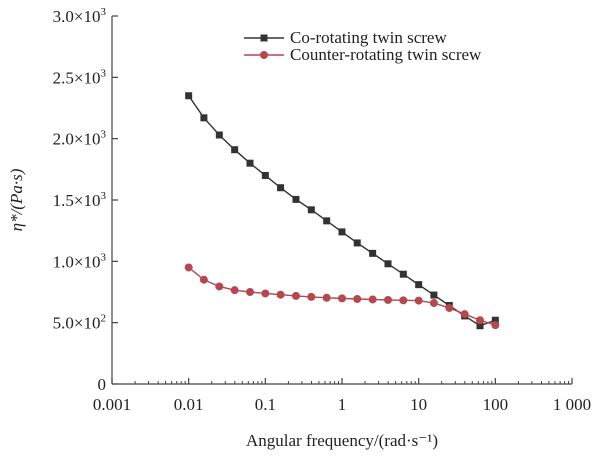  I want to click on legend-item: Co-rotating twin screw, so click(345, 37).